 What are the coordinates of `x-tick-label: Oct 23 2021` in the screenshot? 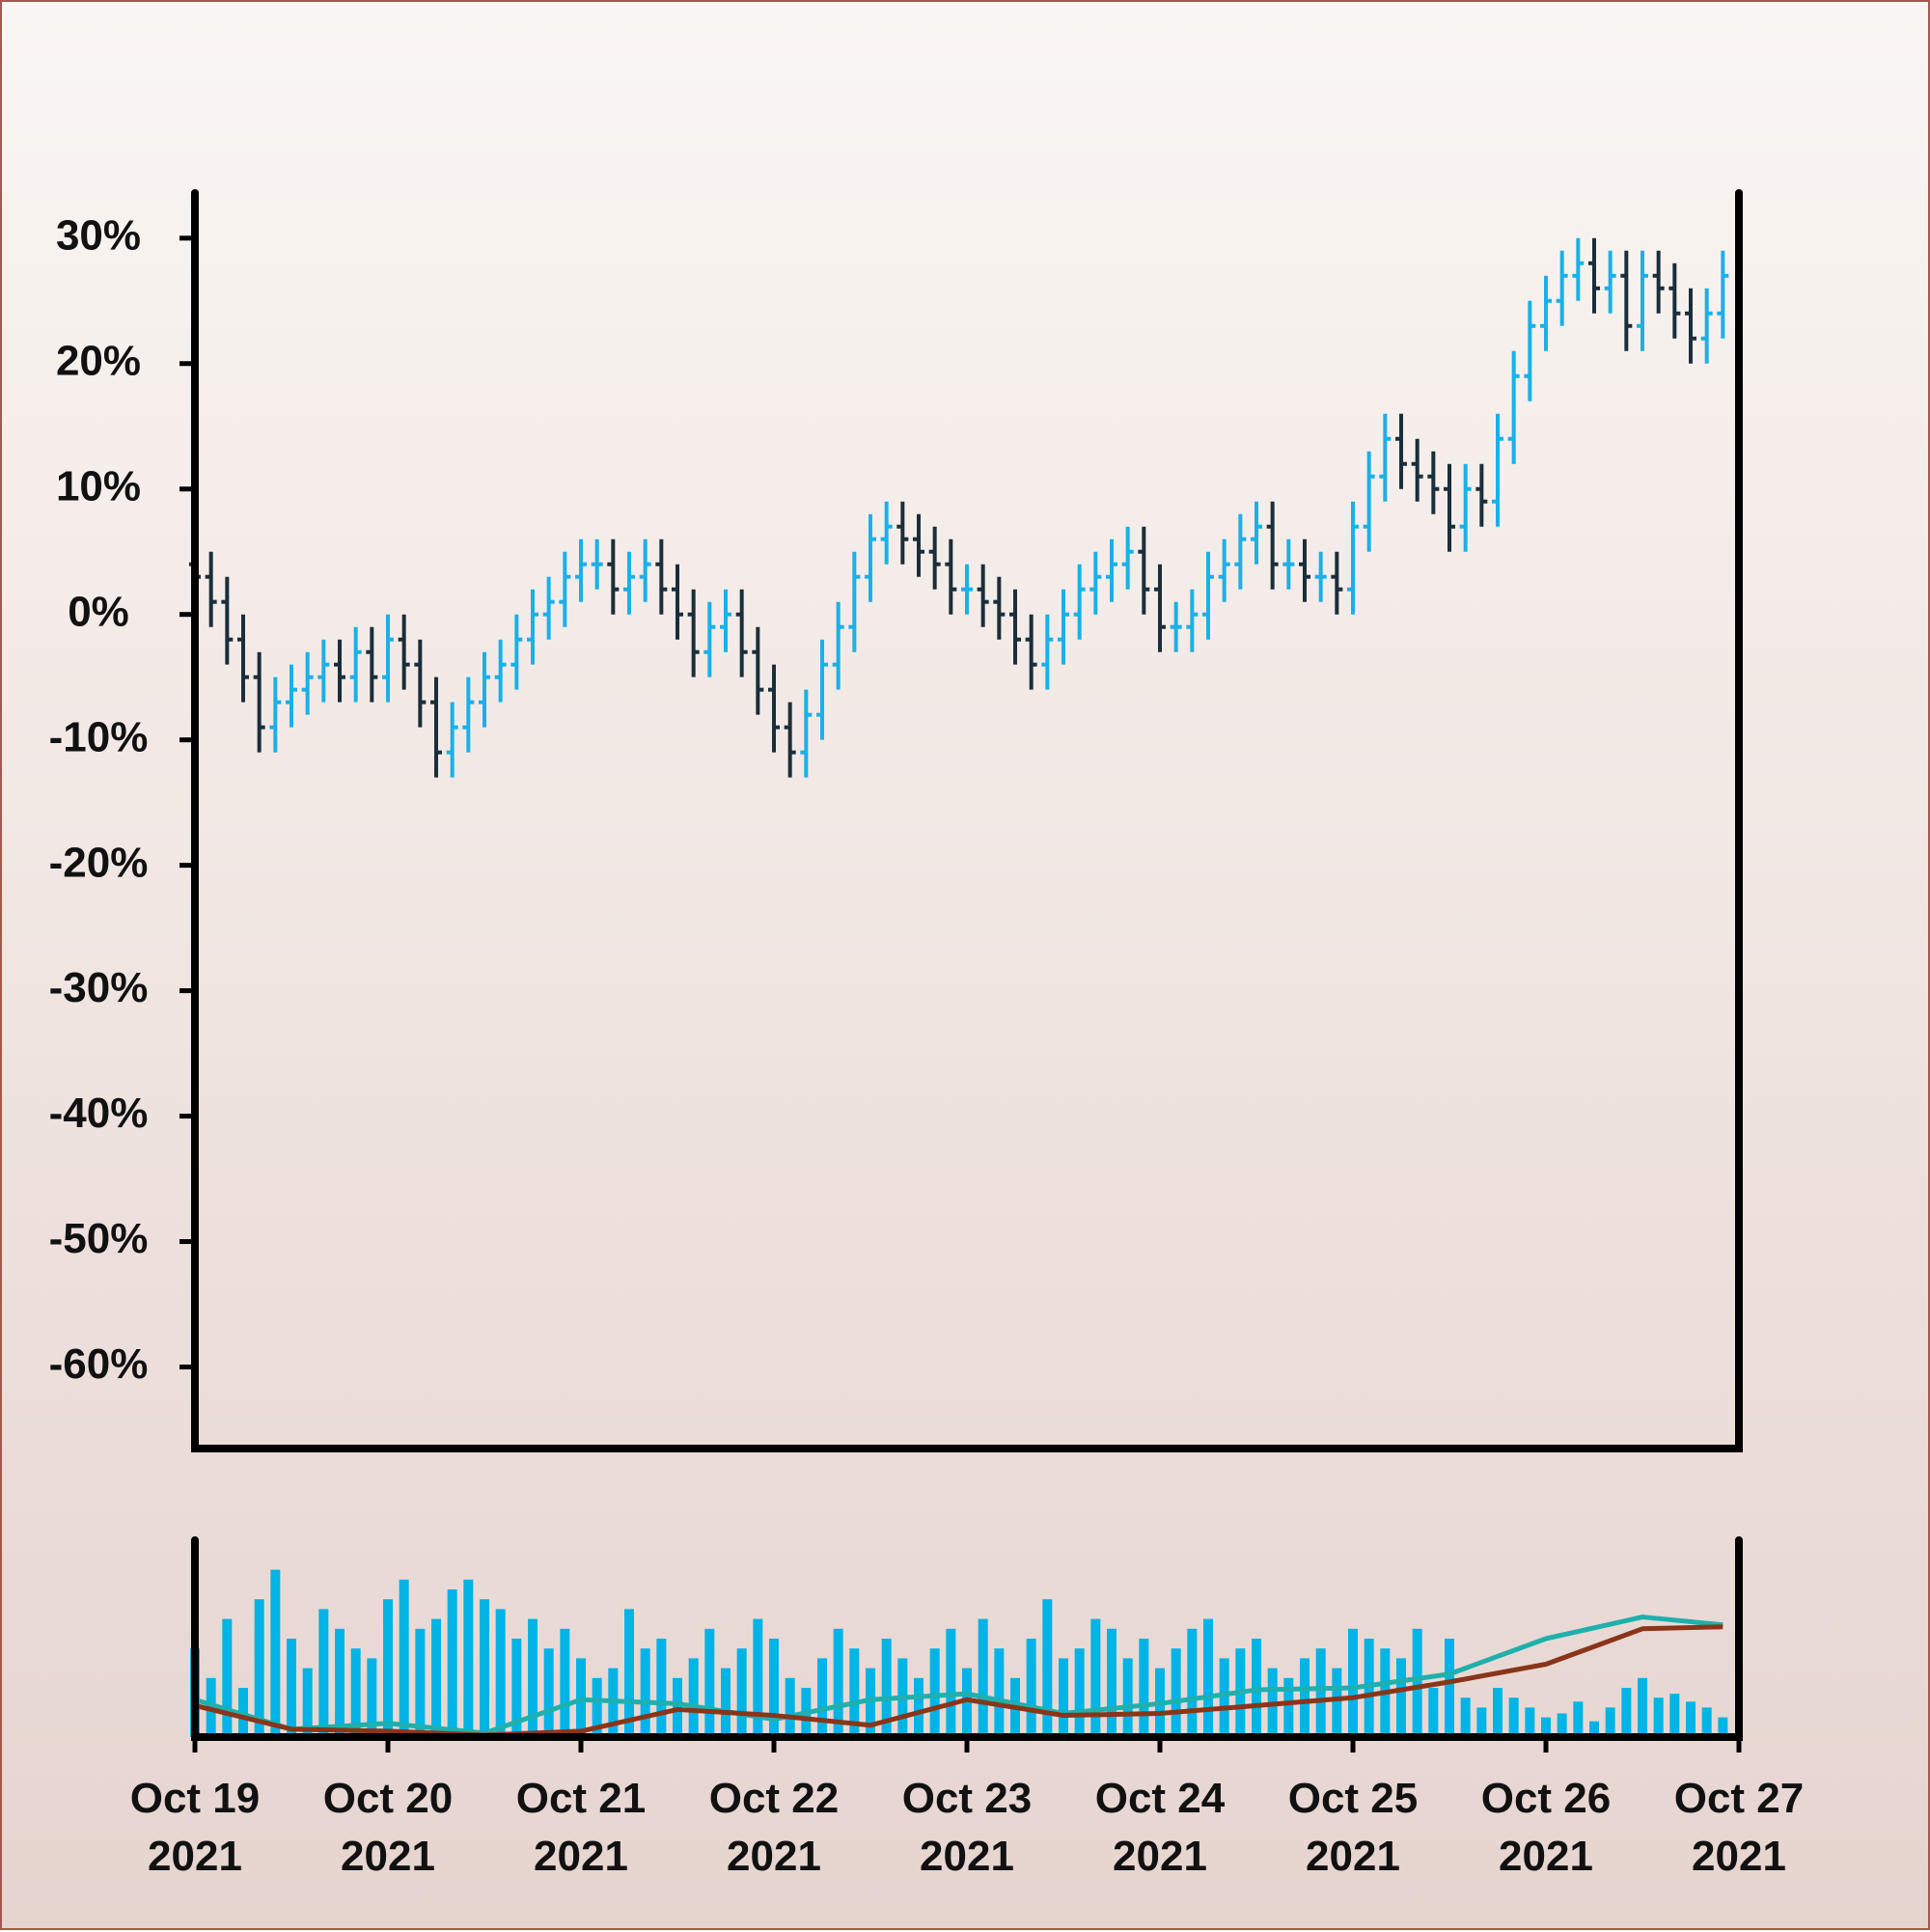 It's located at (967, 1827).